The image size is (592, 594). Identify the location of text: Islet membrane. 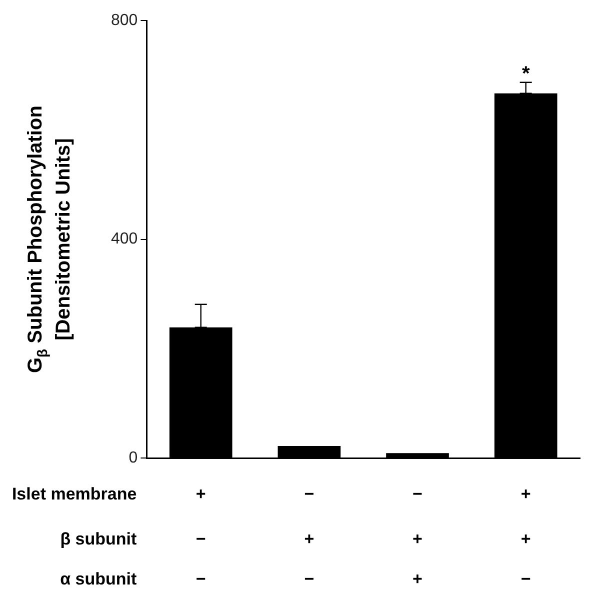
(74, 494).